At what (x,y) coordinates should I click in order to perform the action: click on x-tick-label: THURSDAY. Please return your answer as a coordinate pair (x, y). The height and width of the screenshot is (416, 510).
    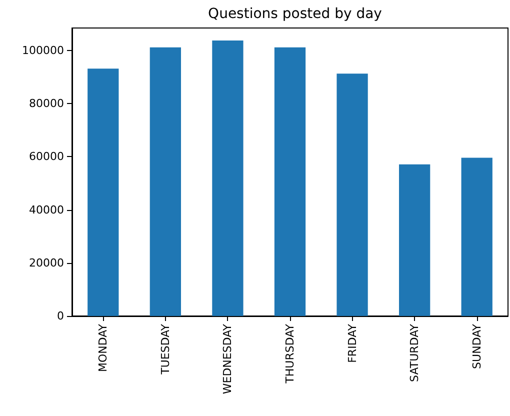
    Looking at the image, I should click on (290, 354).